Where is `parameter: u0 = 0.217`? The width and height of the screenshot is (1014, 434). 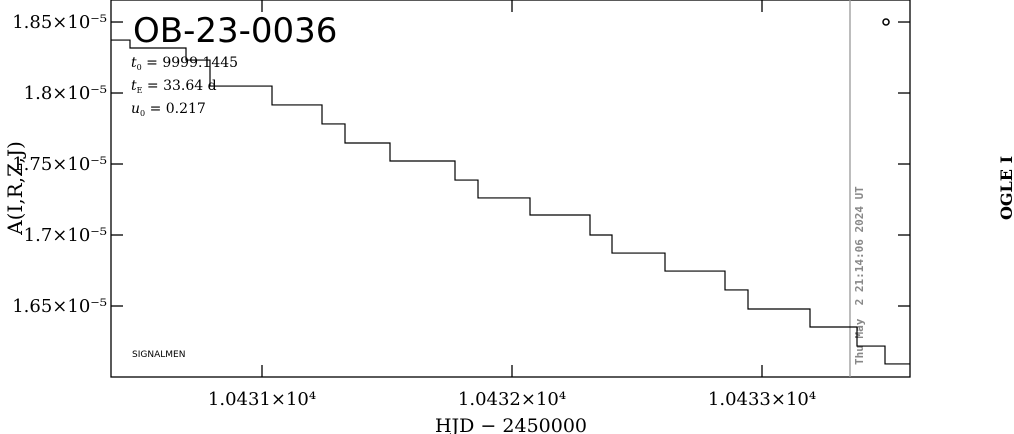 parameter: u0 = 0.217 is located at coordinates (168, 109).